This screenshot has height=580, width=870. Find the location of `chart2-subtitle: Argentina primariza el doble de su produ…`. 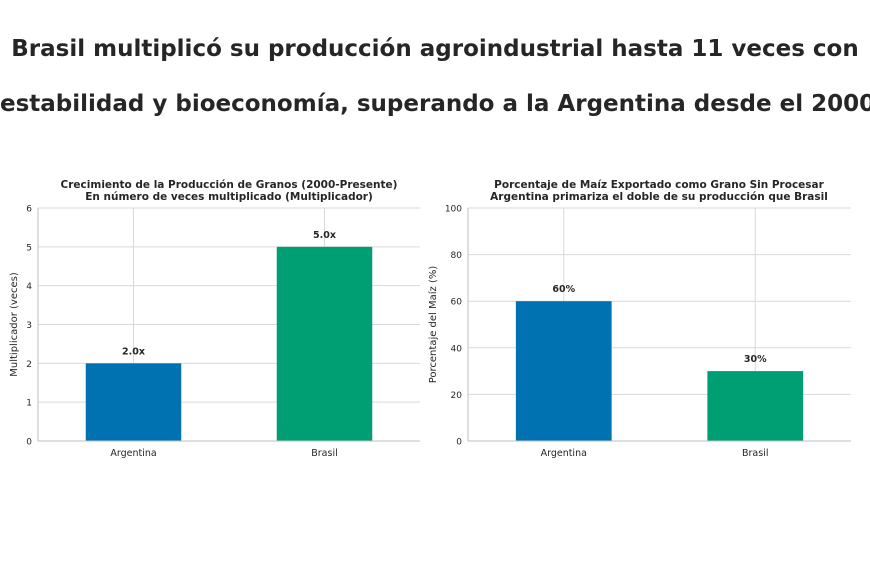

chart2-subtitle: Argentina primariza el doble de su produ… is located at coordinates (659, 197).